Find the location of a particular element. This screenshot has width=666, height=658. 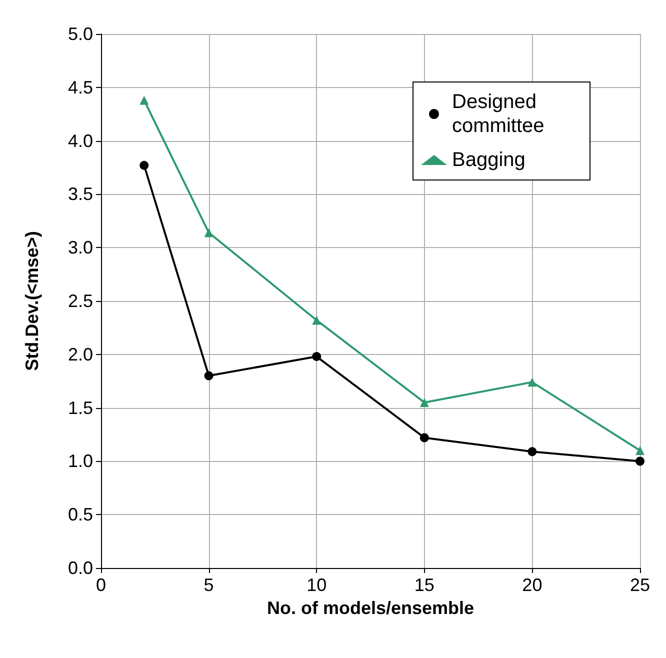

y-tick-label: 0.5 is located at coordinates (80, 514).